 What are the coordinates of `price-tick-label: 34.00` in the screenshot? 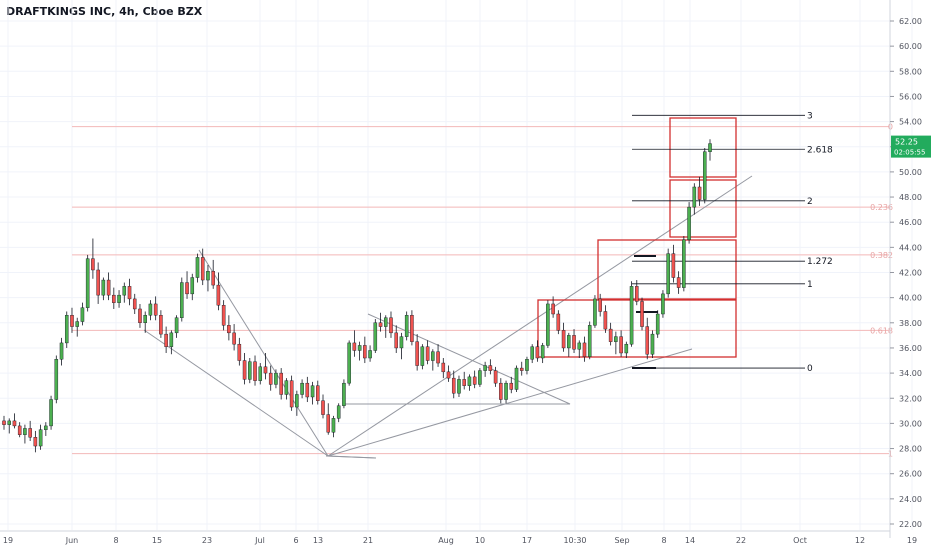 It's located at (910, 373).